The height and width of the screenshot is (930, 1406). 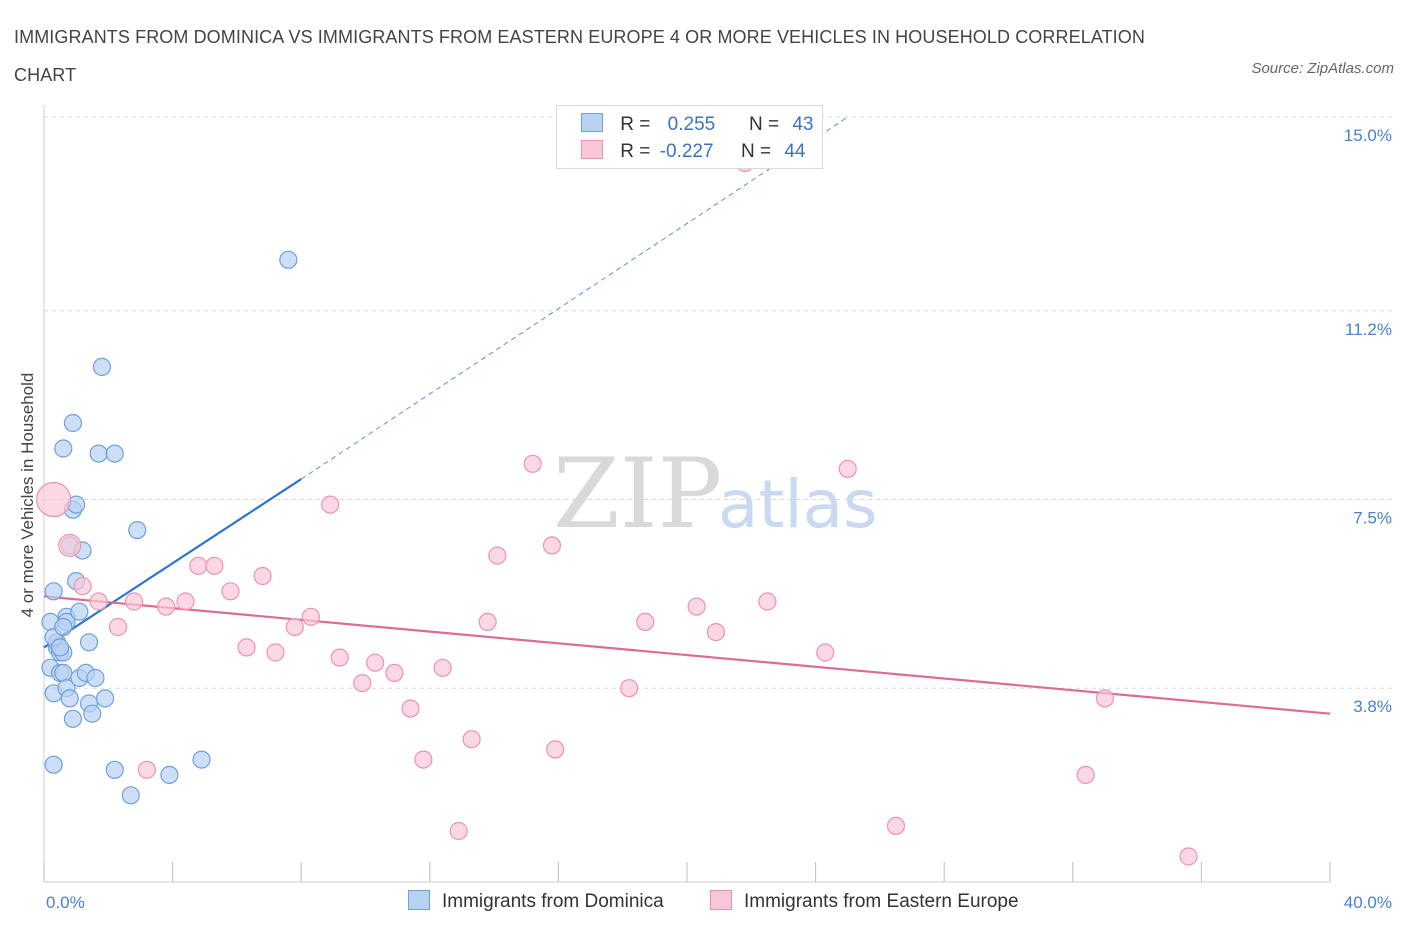 I want to click on y-tick-label: 11.2%, so click(x=1368, y=329).